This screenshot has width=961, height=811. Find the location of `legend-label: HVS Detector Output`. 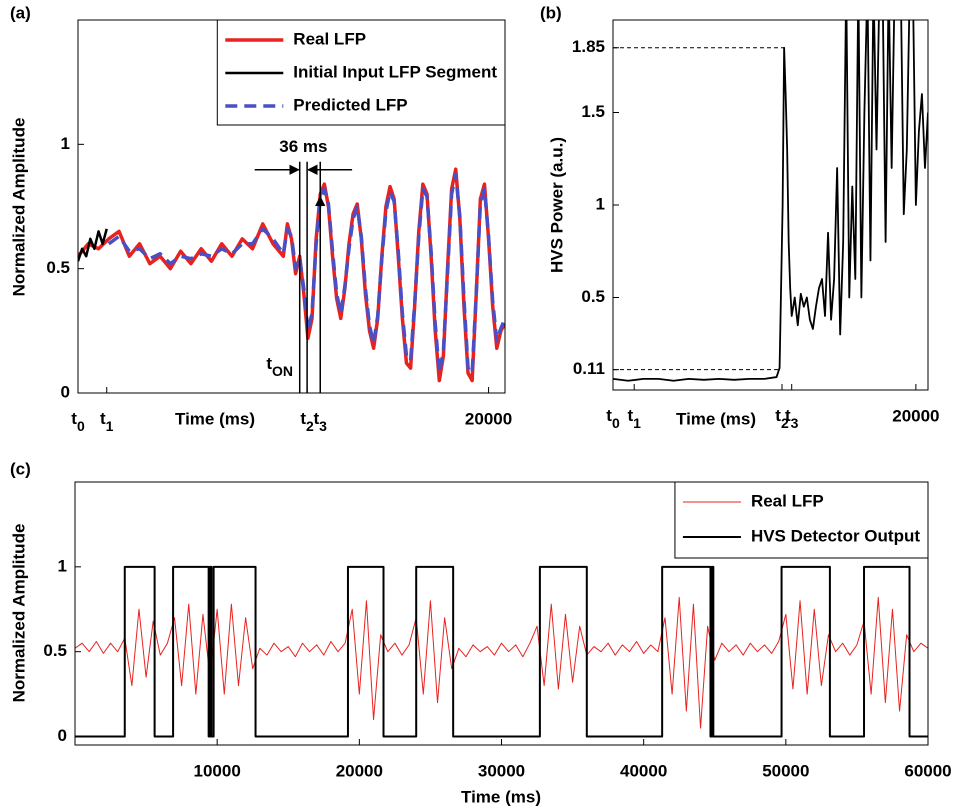

legend-label: HVS Detector Output is located at coordinates (835, 535).